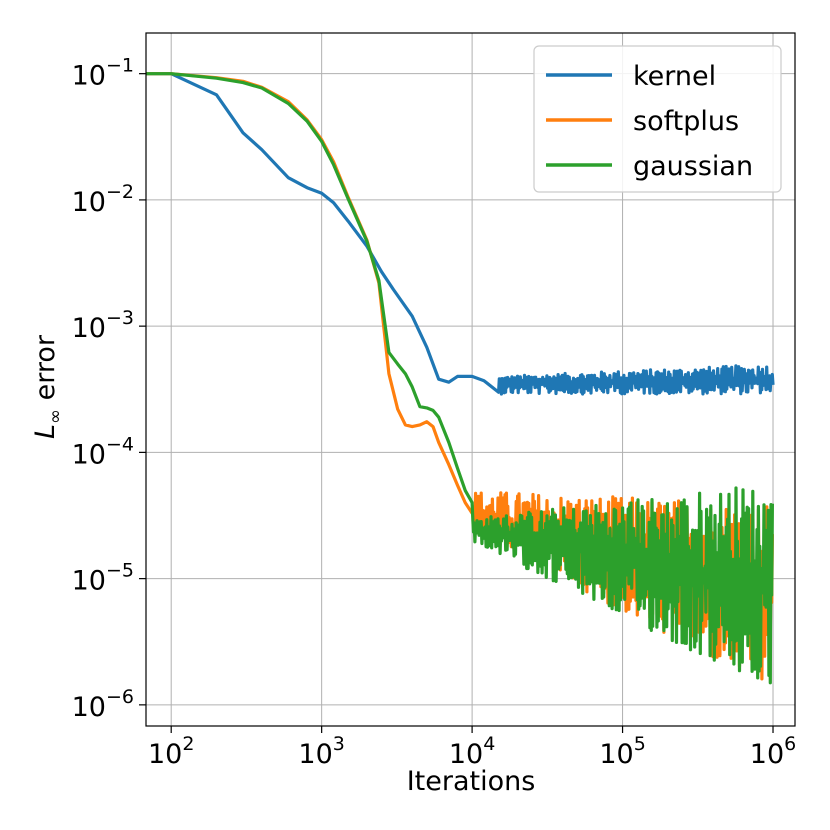 The width and height of the screenshot is (830, 830). Describe the element at coordinates (674, 76) in the screenshot. I see `legend-label: kernel` at that location.